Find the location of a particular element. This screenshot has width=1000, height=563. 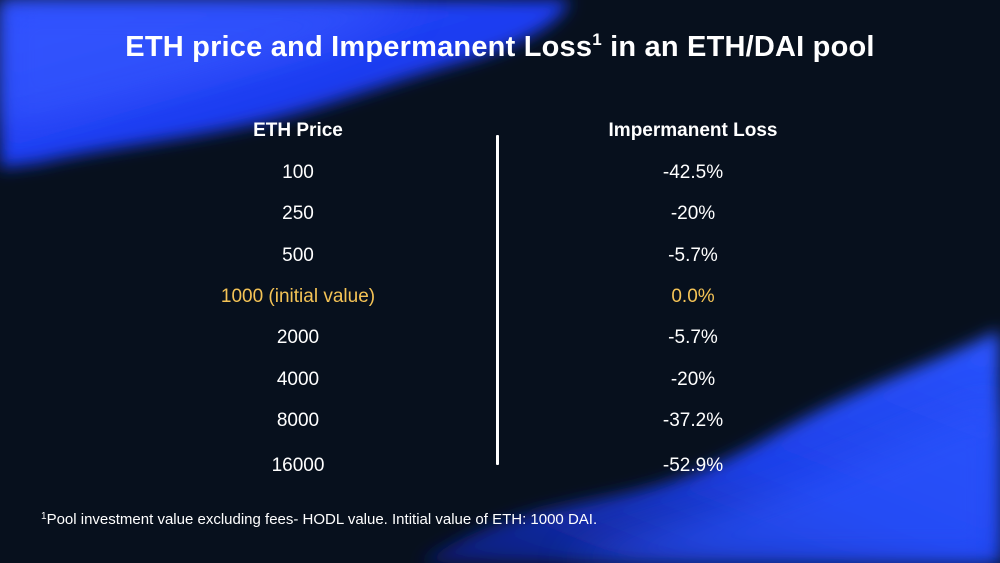

eth-price-cell: 250 is located at coordinates (298, 213).